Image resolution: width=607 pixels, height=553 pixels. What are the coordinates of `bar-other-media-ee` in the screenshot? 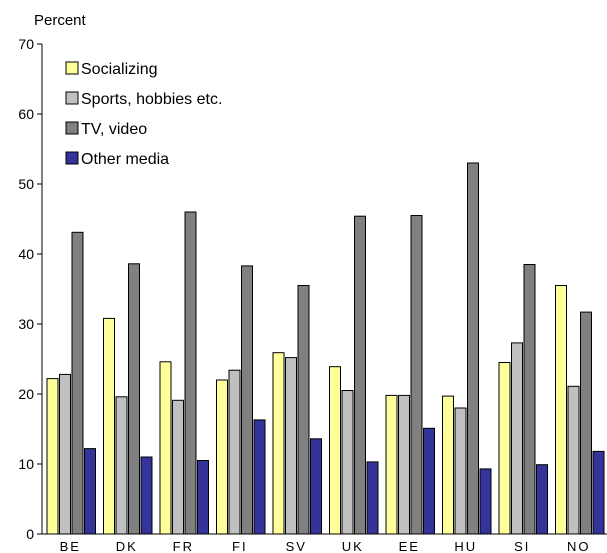 It's located at (429, 481).